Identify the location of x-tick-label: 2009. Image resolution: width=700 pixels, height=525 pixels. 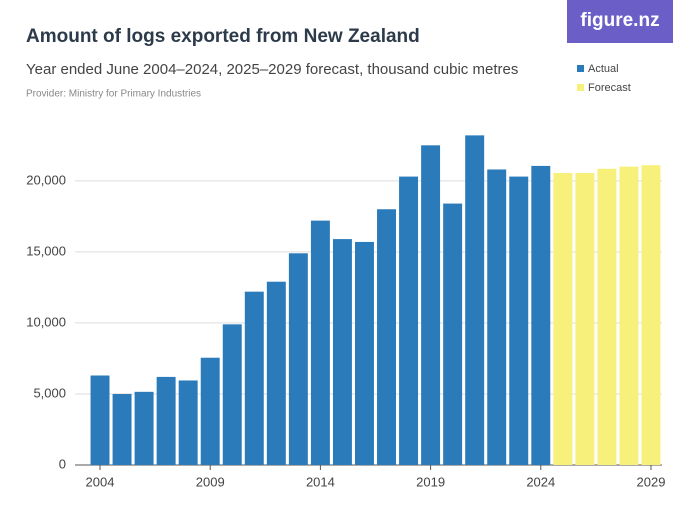
(210, 481).